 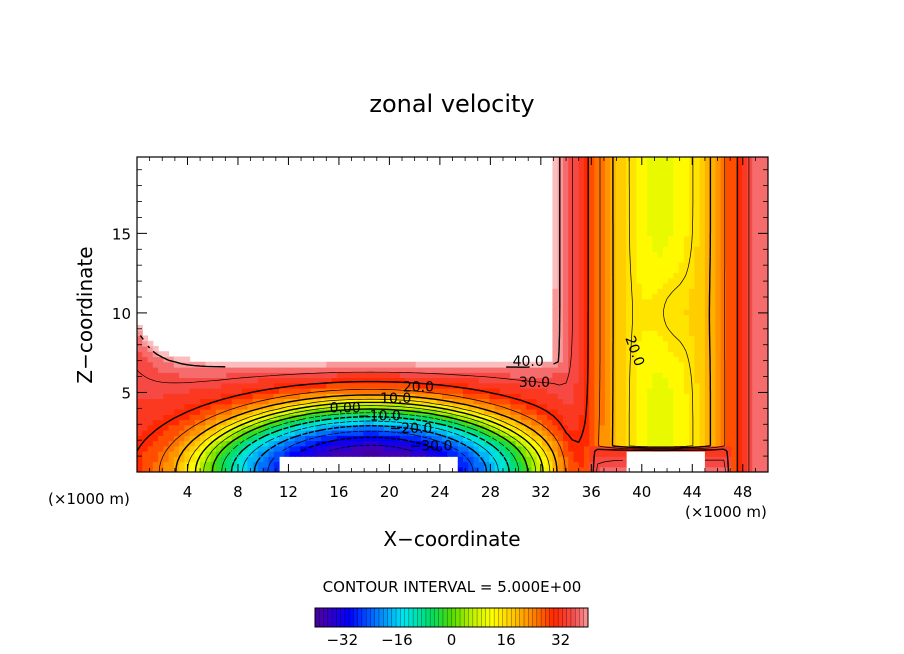 What do you see at coordinates (369, 436) in the screenshot?
I see `contour-line` at bounding box center [369, 436].